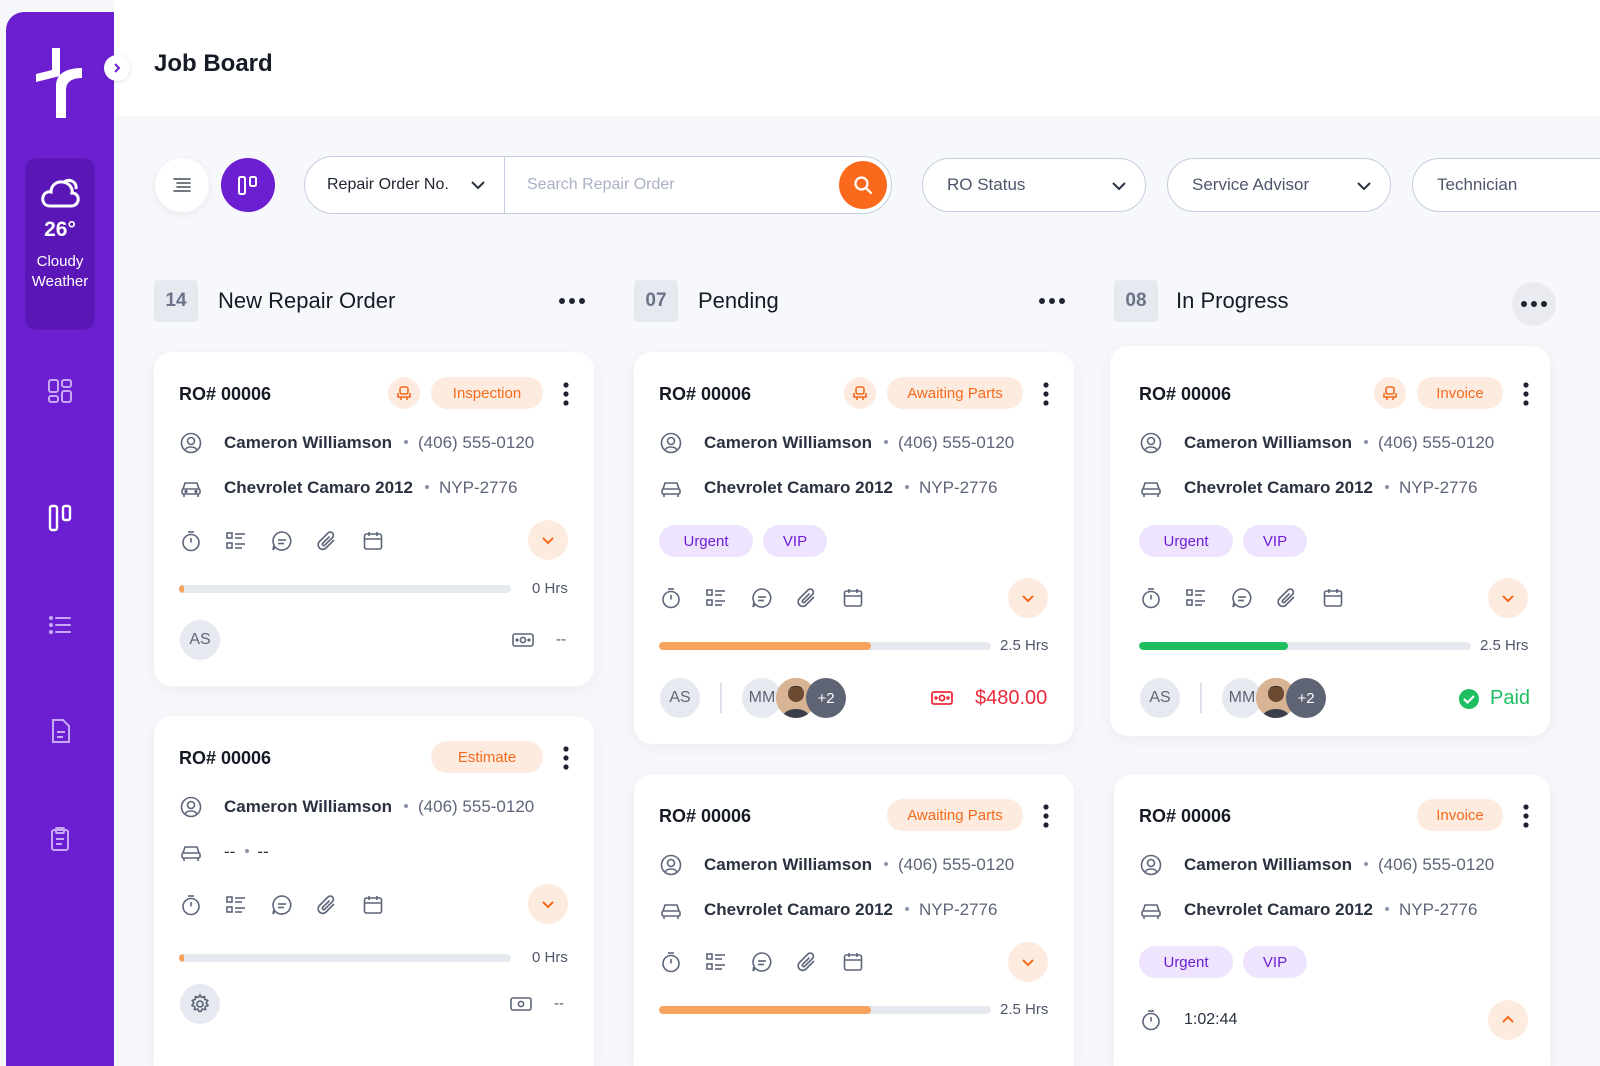  Describe the element at coordinates (860, 393) in the screenshot. I see `seat-icon` at that location.